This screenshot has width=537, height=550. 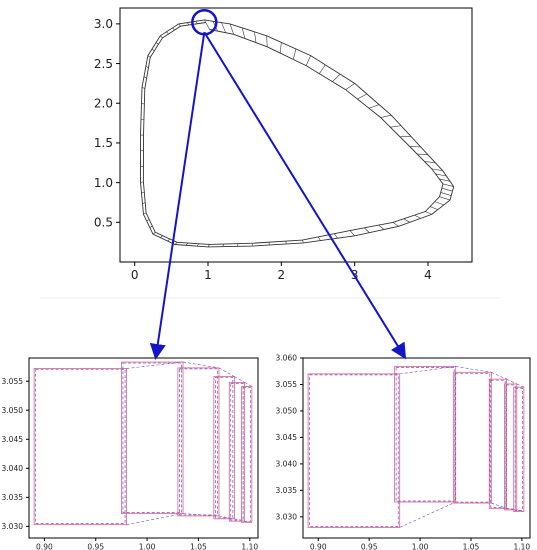 What do you see at coordinates (428, 275) in the screenshot?
I see `x-tick-label: 4` at bounding box center [428, 275].